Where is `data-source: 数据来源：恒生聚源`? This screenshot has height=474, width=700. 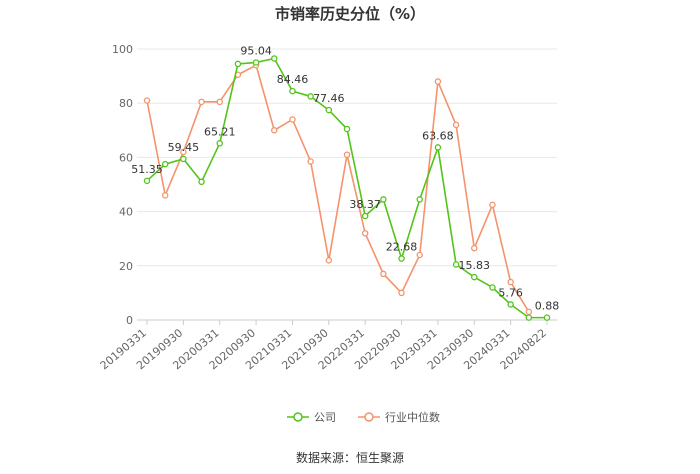 data-source: 数据来源：恒生聚源 is located at coordinates (350, 457).